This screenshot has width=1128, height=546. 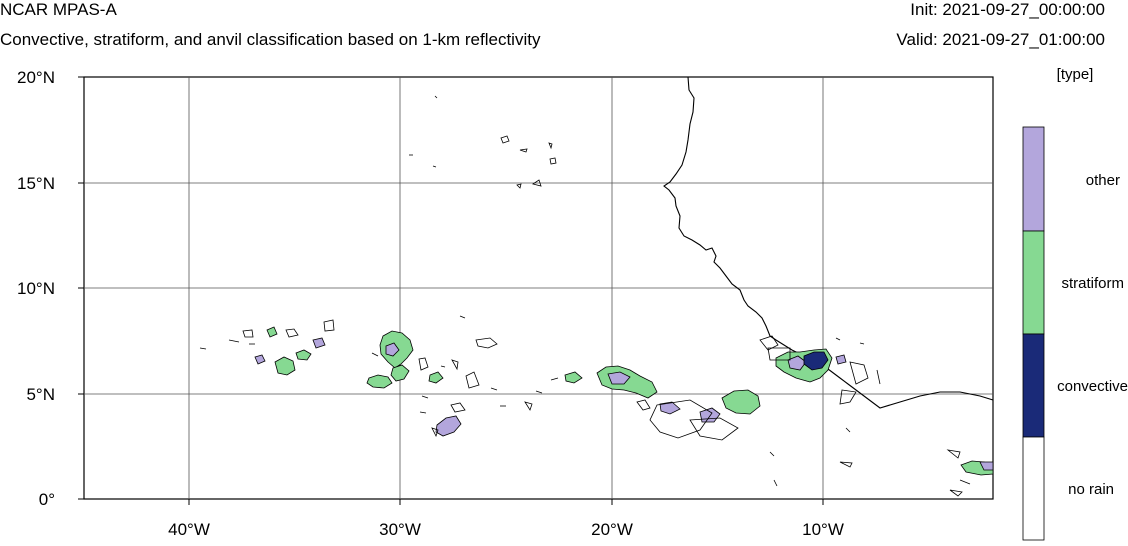 What do you see at coordinates (1091, 489) in the screenshot?
I see `colorbar-label: no rain` at bounding box center [1091, 489].